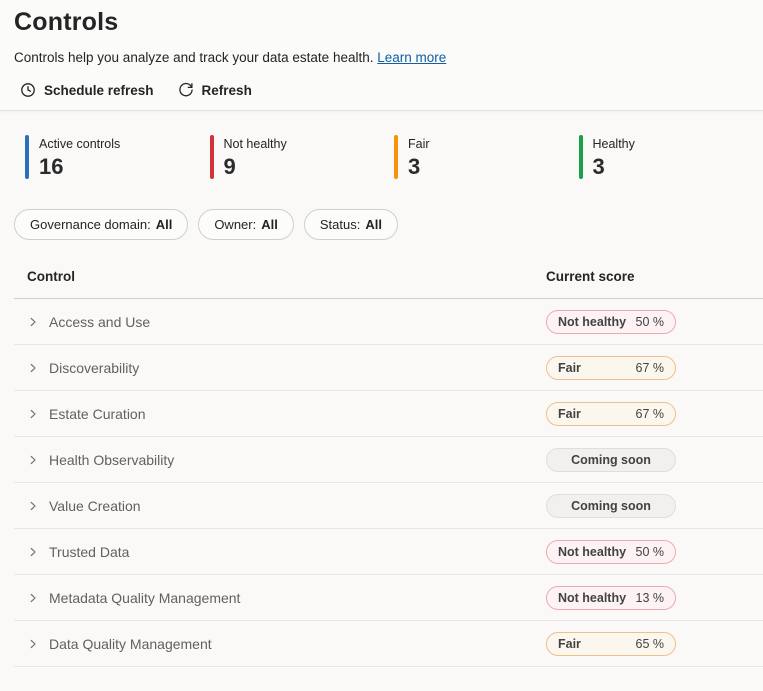  What do you see at coordinates (382, 95) in the screenshot?
I see `command-bar: Schedule refresh Refresh` at bounding box center [382, 95].